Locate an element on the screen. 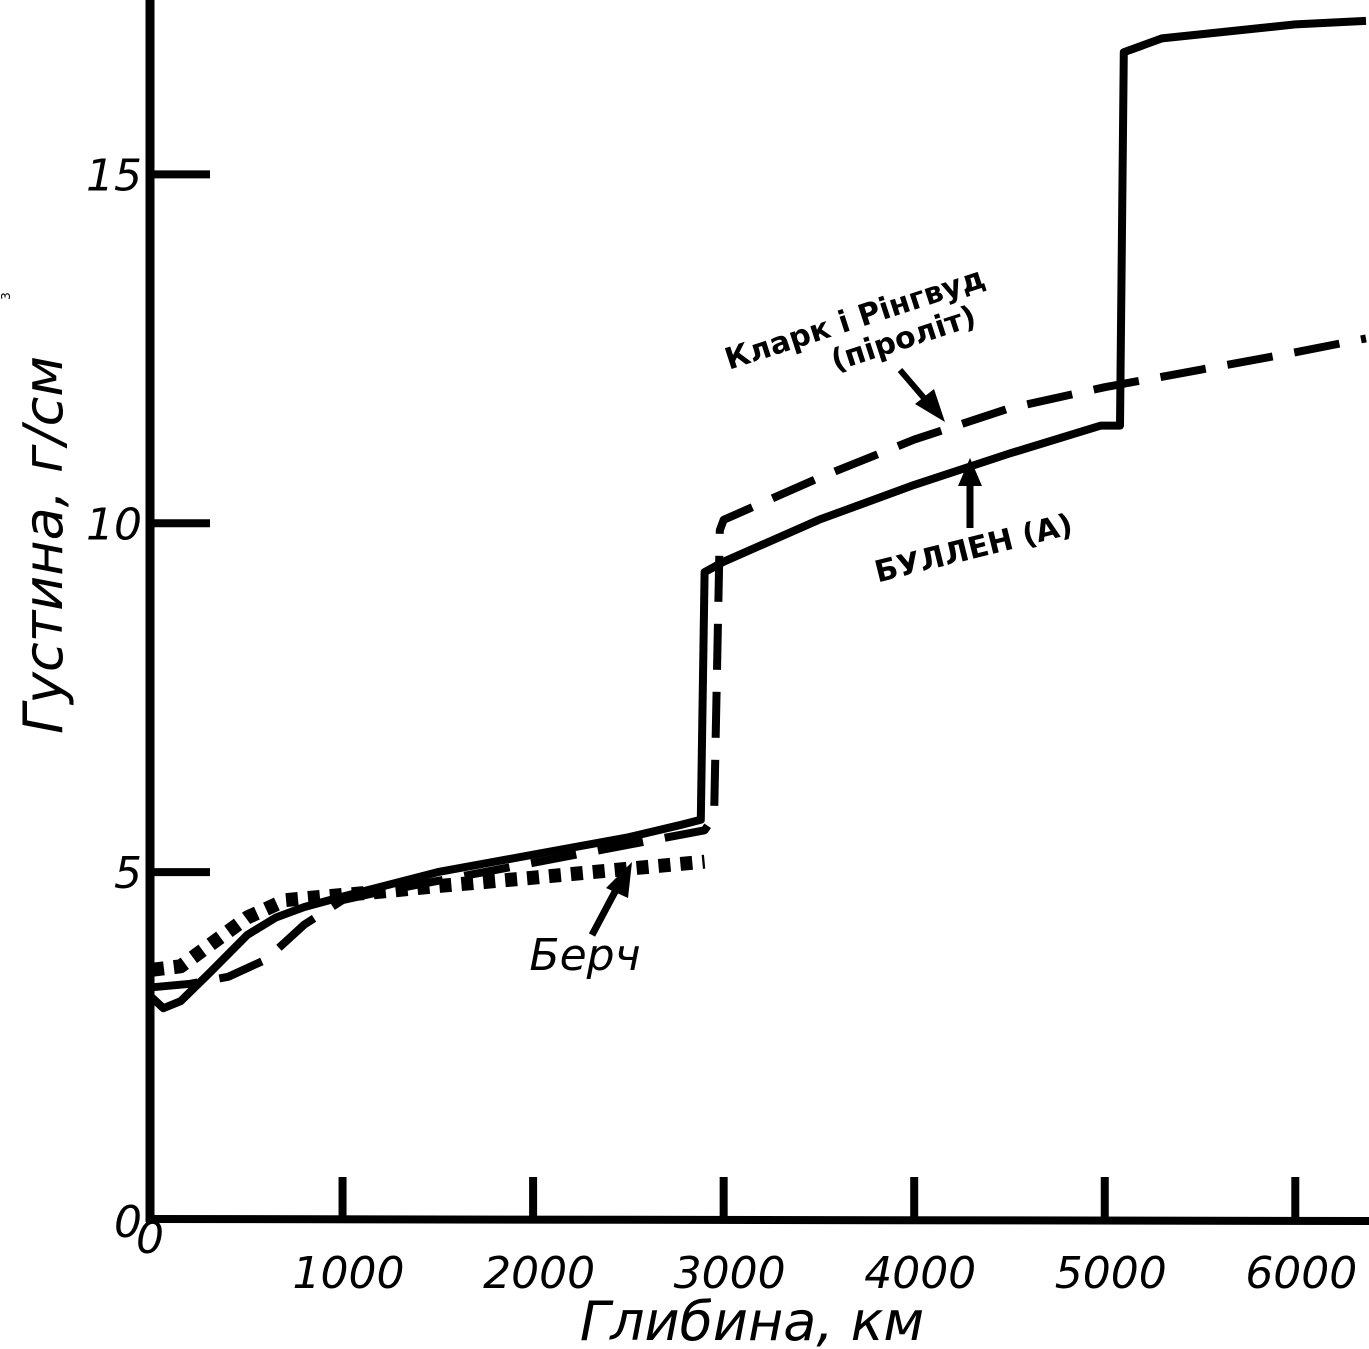 The image size is (1369, 1349). arrow-birch-head is located at coordinates (619, 880).